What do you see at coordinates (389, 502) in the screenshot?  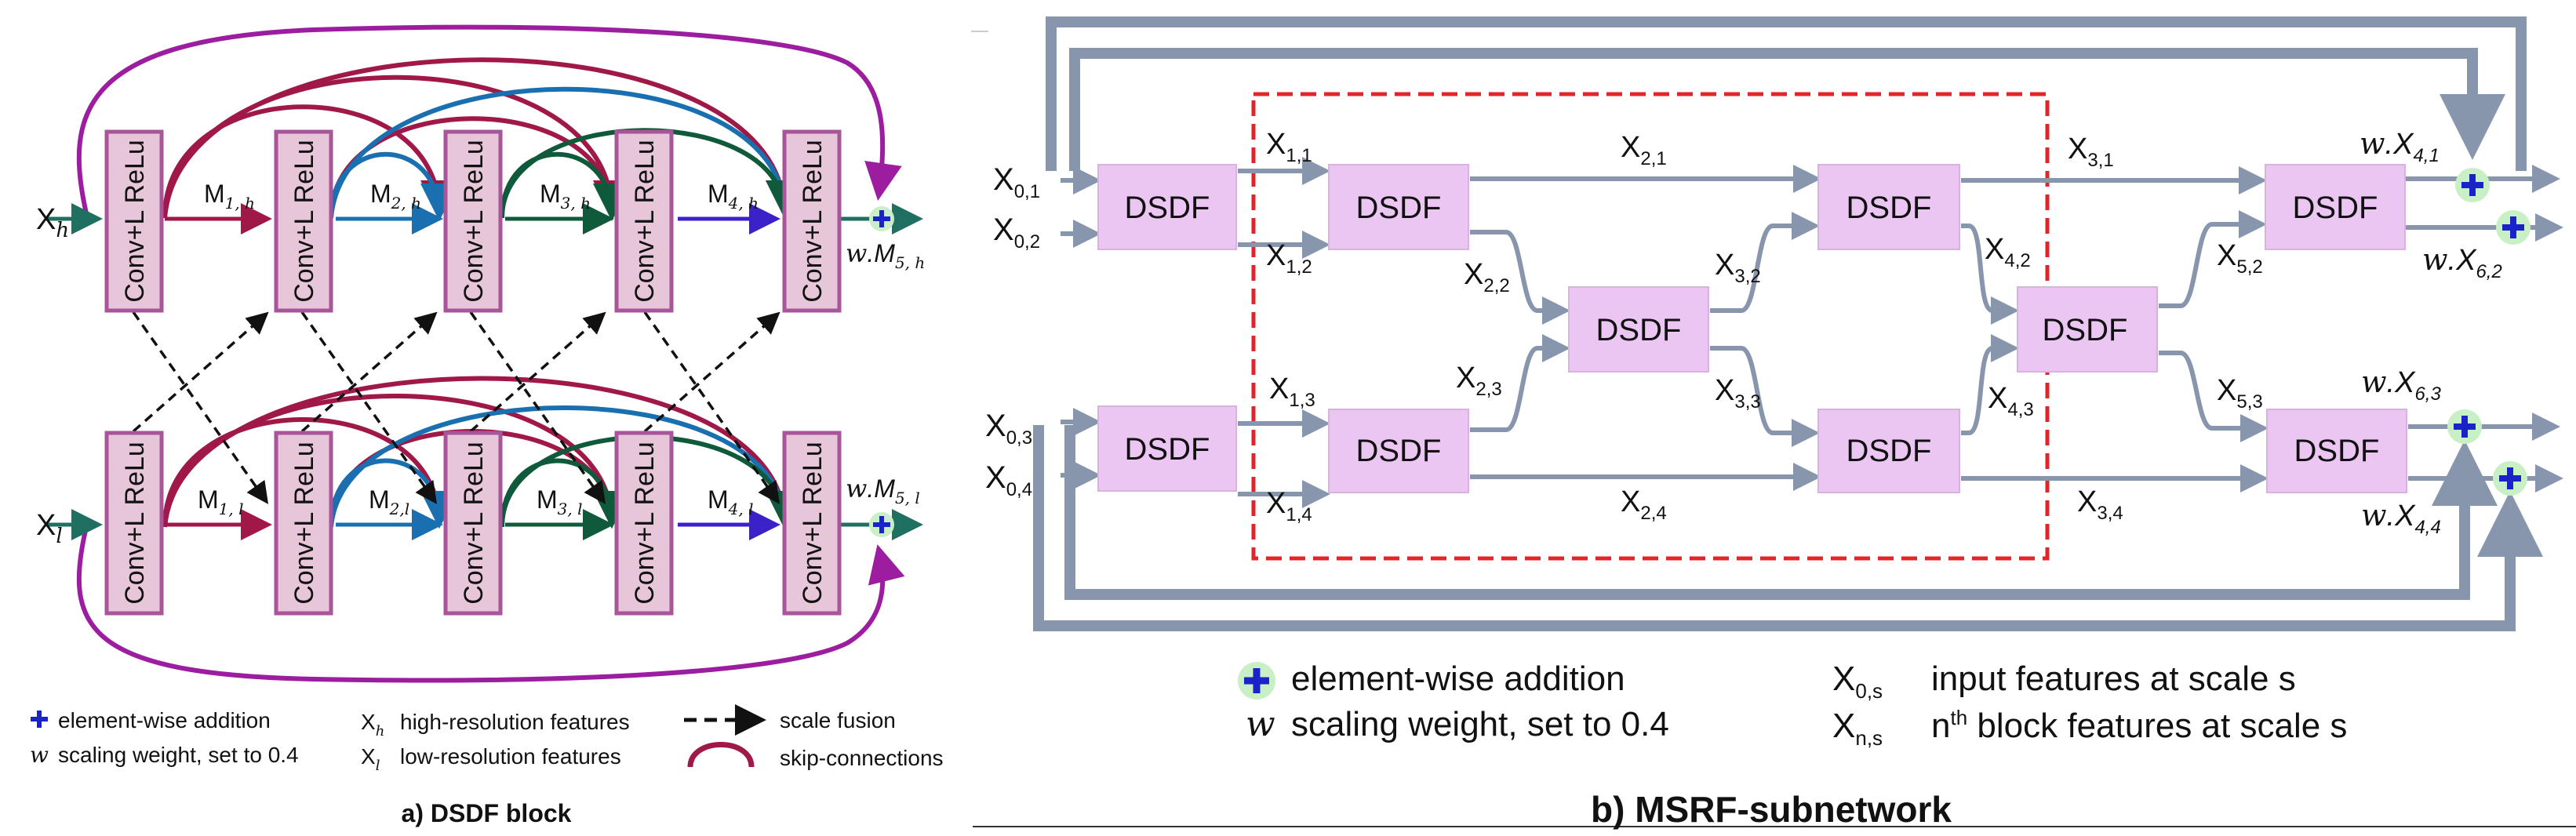 I see `svg-text: M2,l` at bounding box center [389, 502].